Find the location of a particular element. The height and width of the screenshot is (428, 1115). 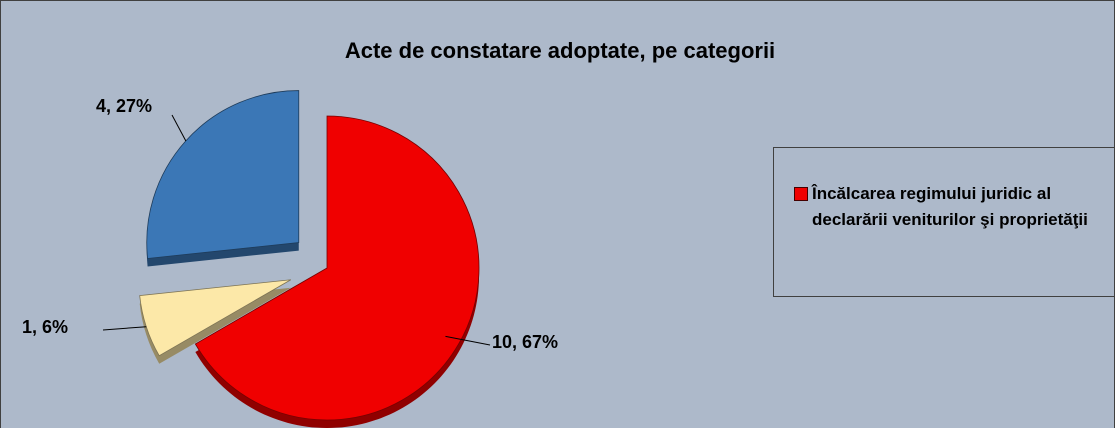

data-label: 1, 6% is located at coordinates (45, 327).